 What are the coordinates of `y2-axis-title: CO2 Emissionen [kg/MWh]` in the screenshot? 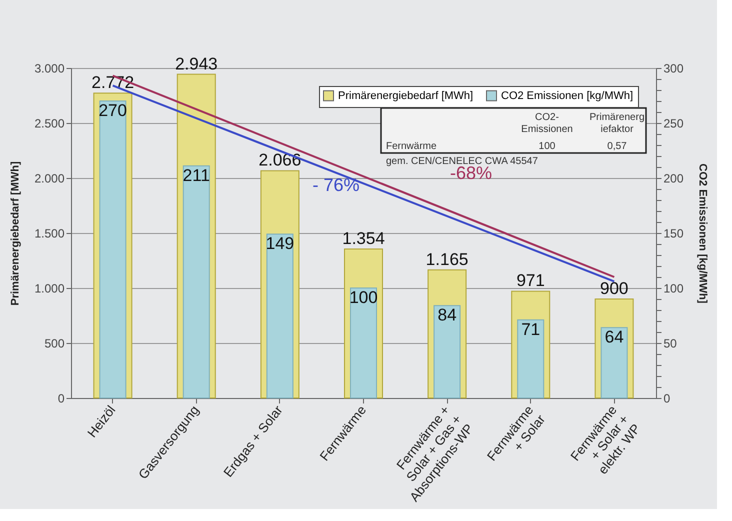 It's located at (702, 234).